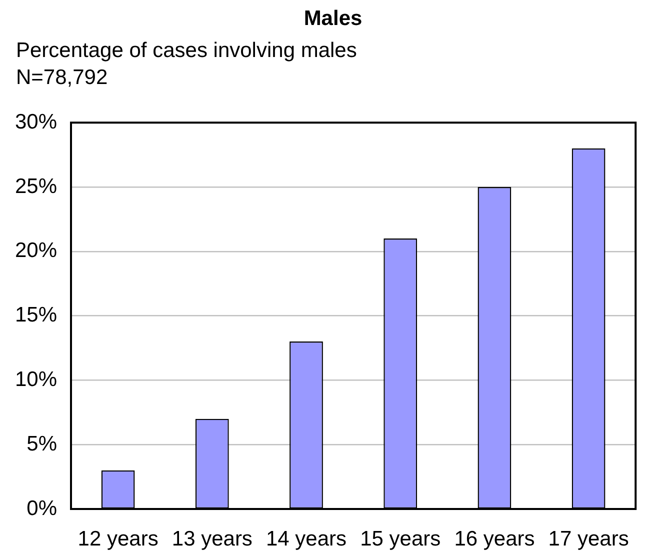  I want to click on x-tick-label: 17 years, so click(588, 538).